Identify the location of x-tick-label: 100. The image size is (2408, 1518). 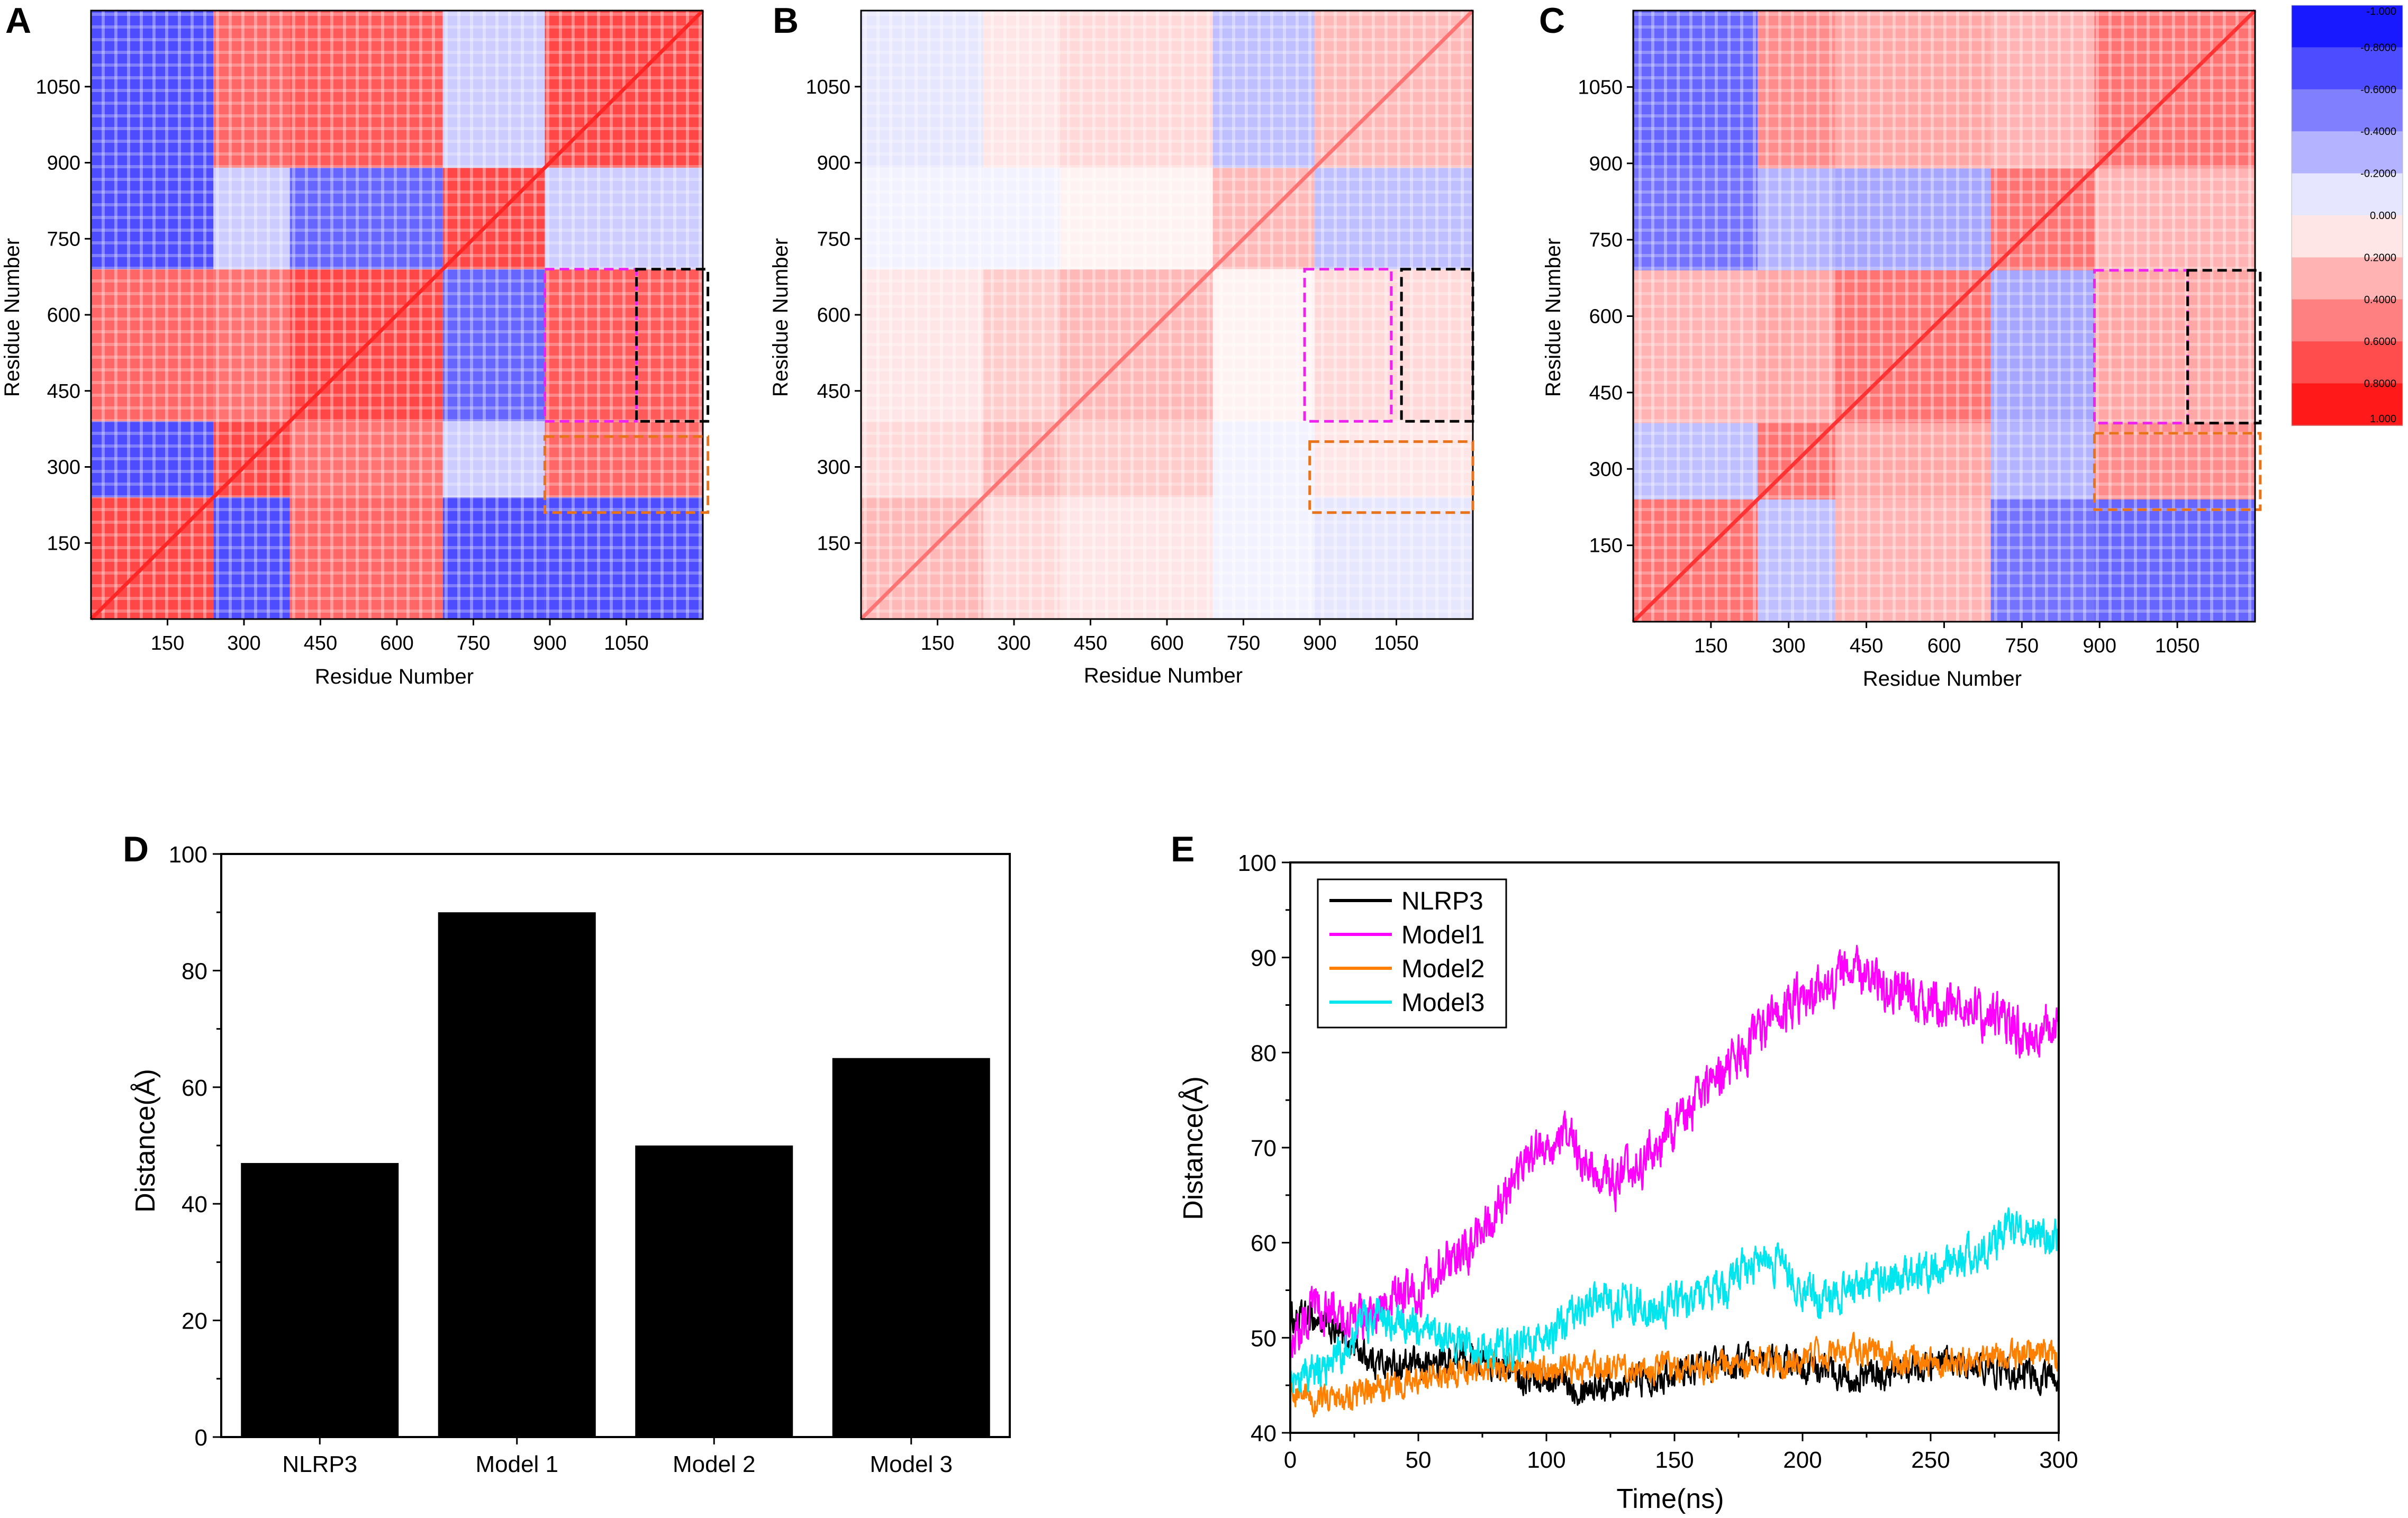
(1546, 1460).